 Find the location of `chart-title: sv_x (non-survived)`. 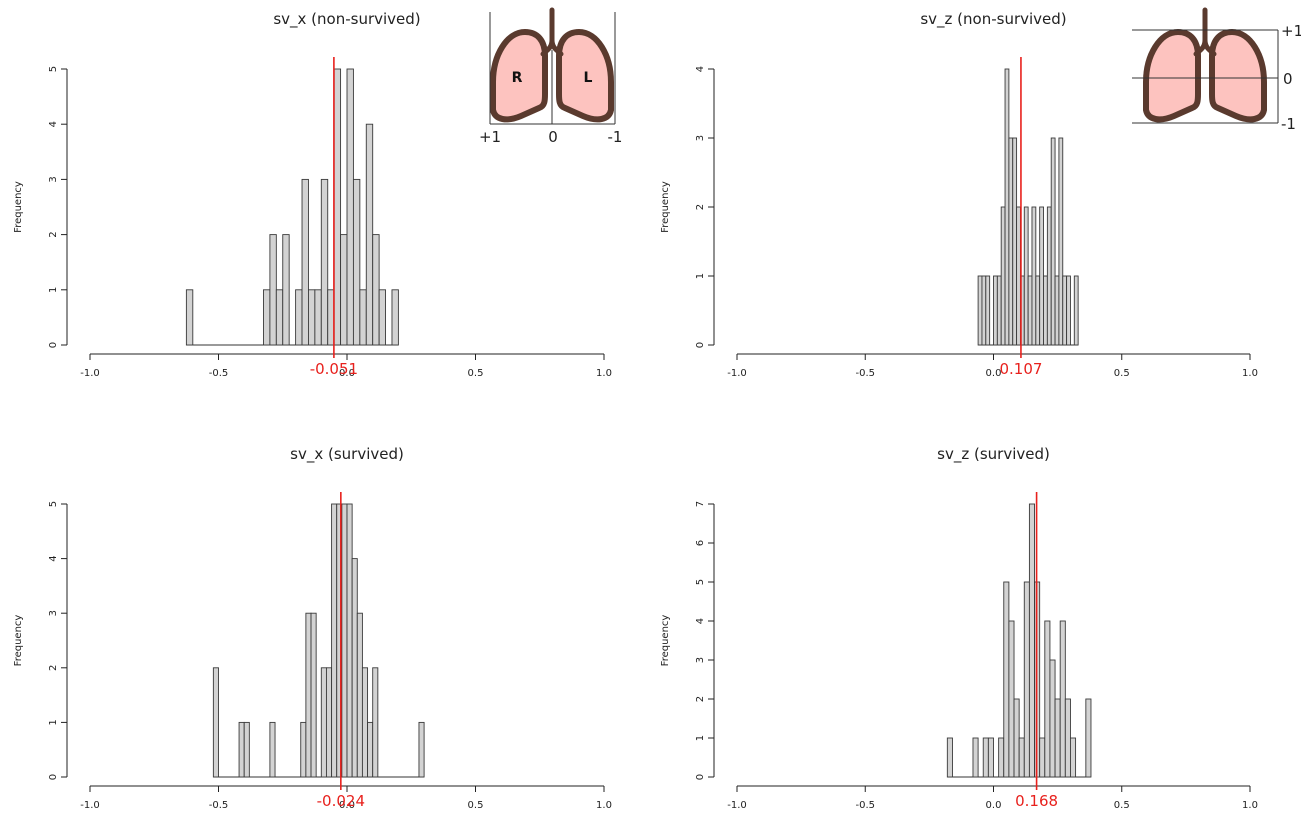

chart-title: sv_x (non-survived) is located at coordinates (346, 19).